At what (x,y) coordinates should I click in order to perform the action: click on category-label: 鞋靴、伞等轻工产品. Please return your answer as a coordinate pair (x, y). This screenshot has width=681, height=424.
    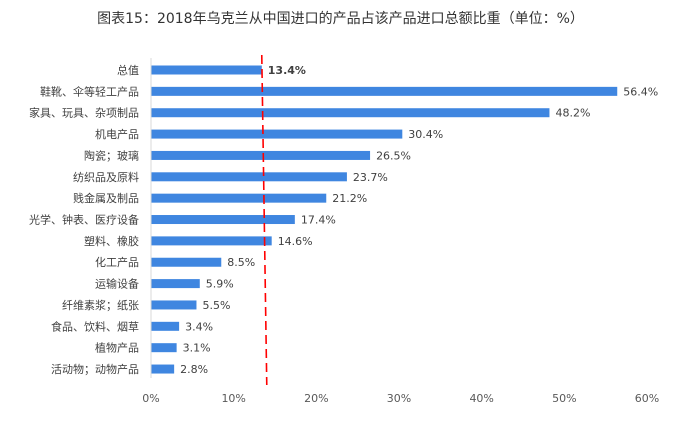
    Looking at the image, I should click on (89, 91).